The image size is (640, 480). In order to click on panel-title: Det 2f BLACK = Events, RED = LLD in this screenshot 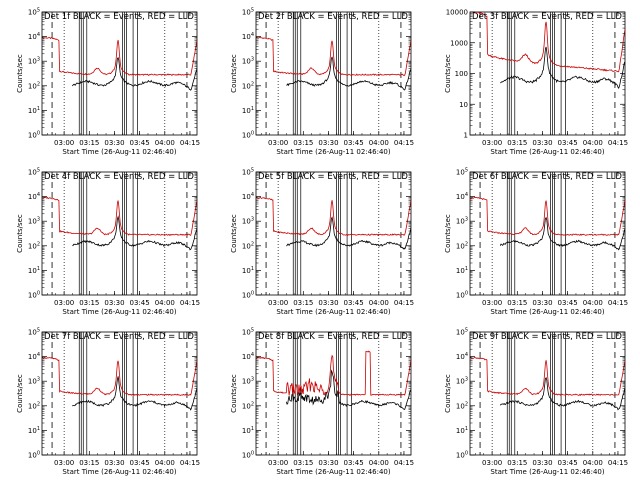, I will do `click(333, 17)`.